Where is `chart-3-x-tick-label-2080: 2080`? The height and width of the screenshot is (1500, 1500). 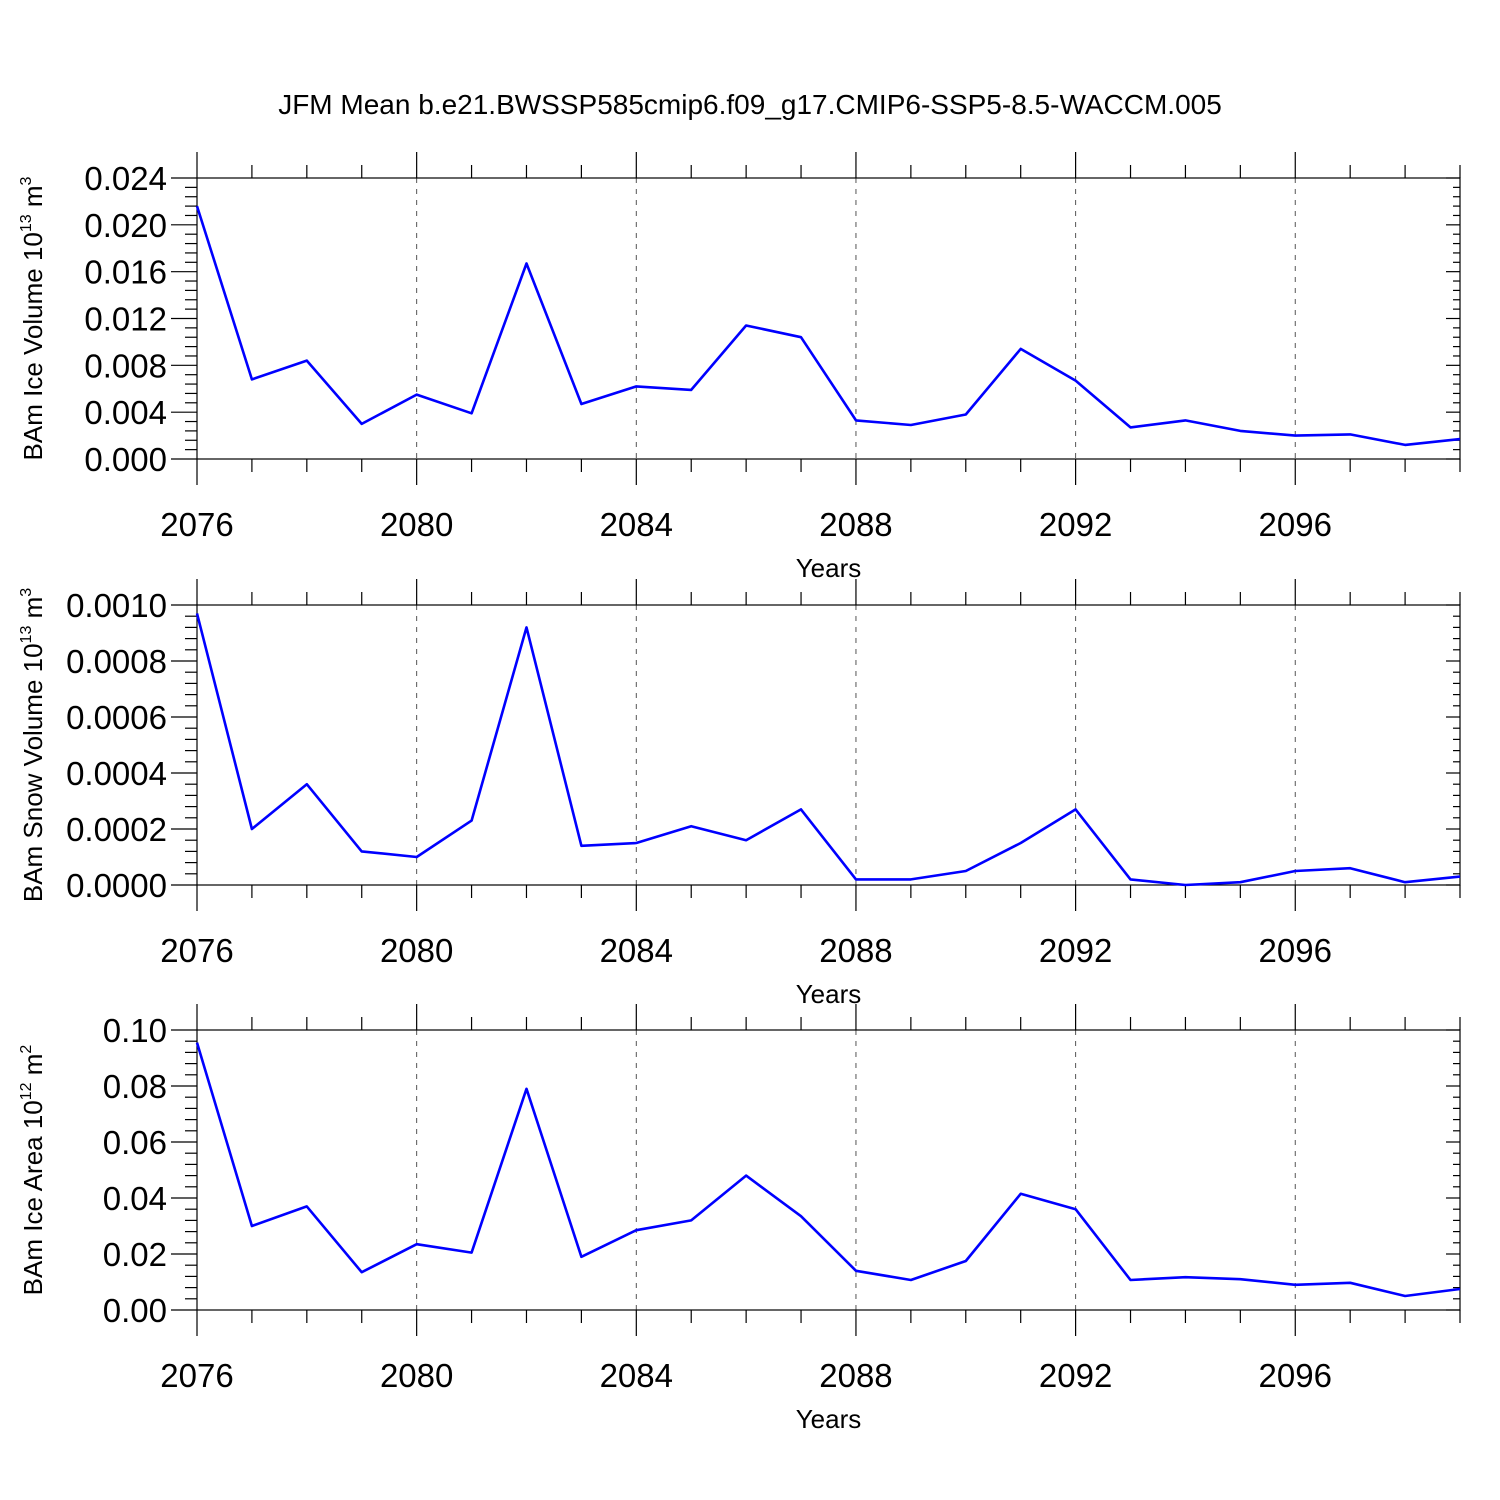 chart-3-x-tick-label-2080: 2080 is located at coordinates (416, 1375).